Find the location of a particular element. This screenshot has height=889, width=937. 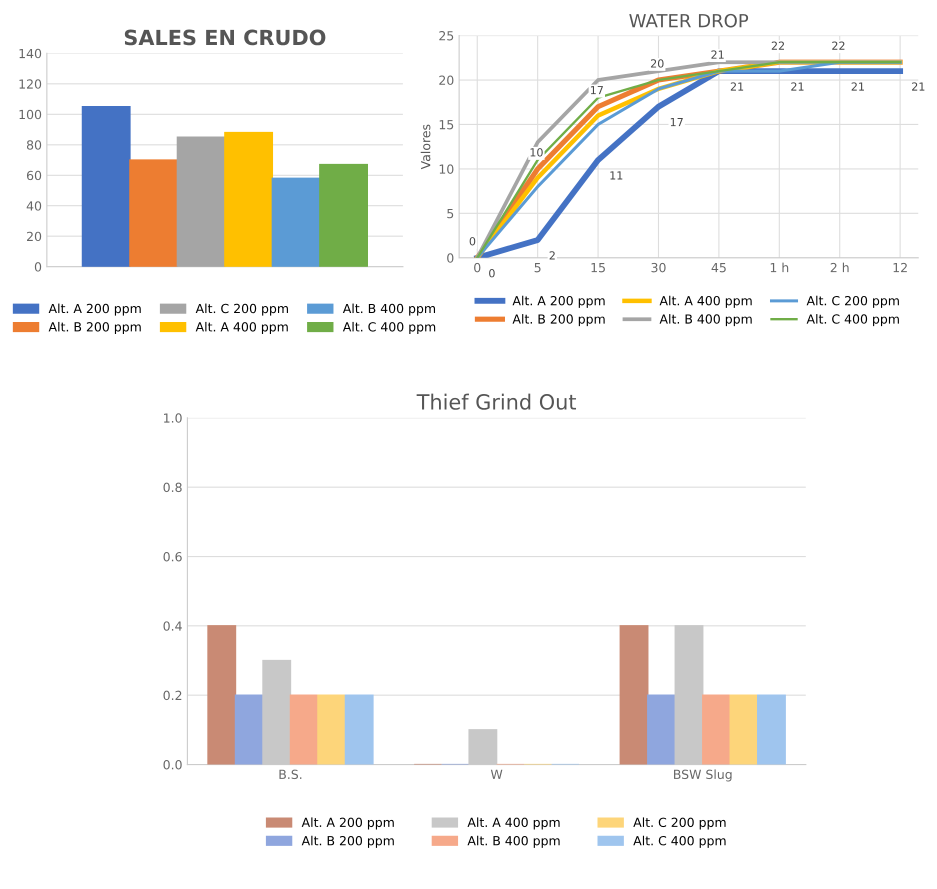

y-tick-label: 15 is located at coordinates (447, 125).